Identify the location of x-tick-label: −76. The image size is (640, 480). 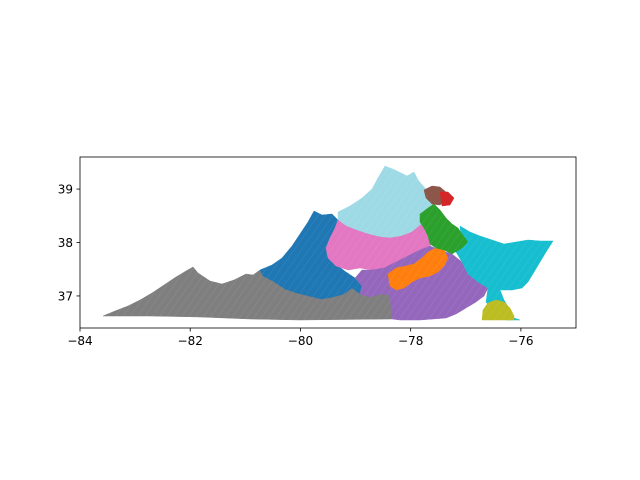
(520, 341).